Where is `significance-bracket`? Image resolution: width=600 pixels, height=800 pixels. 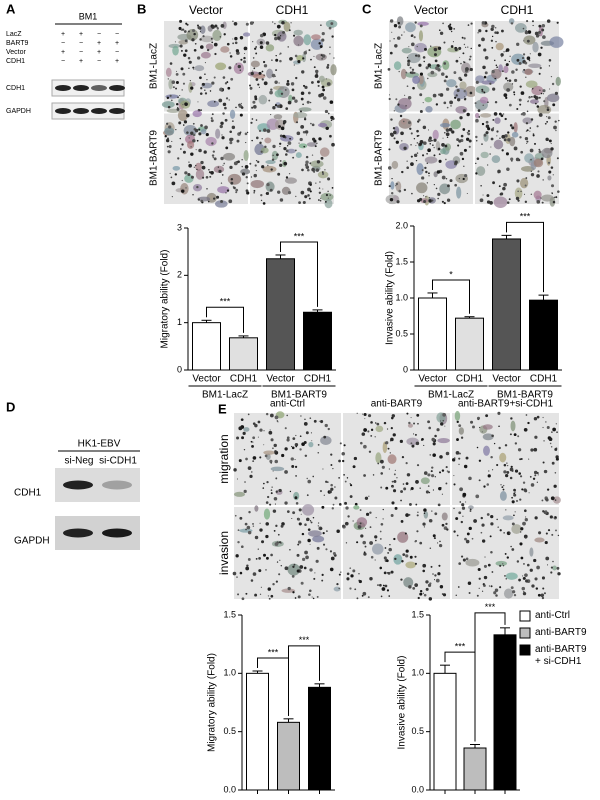
significance-bracket is located at coordinates (490, 677).